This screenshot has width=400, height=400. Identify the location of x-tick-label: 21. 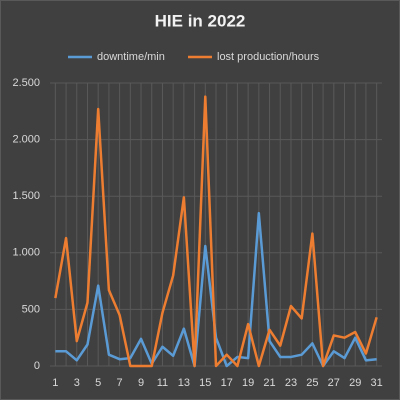
(269, 383).